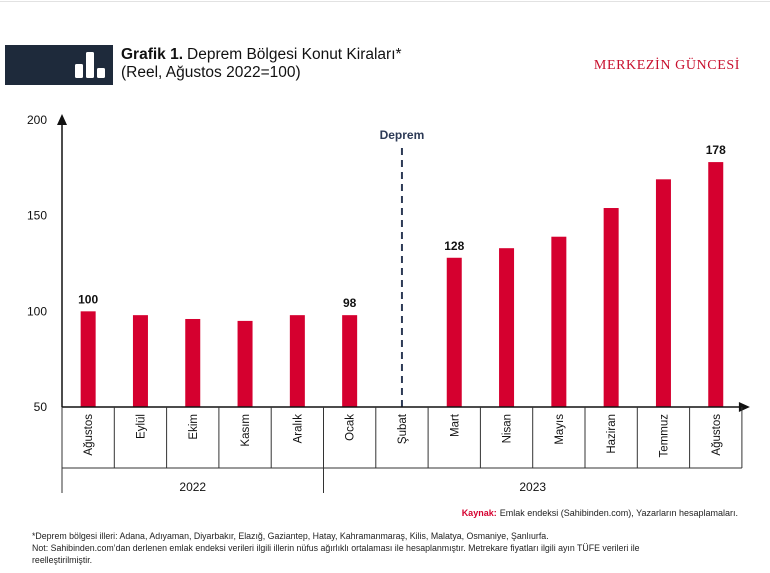  I want to click on bar-chart-icon, so click(90, 65).